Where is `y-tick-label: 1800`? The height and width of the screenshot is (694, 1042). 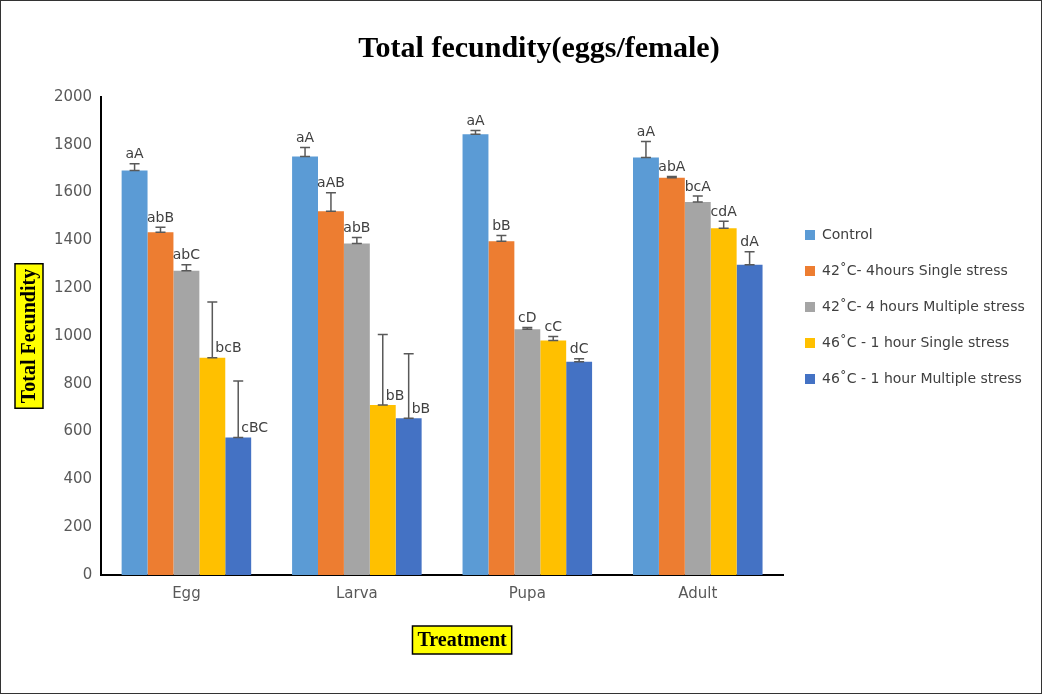 y-tick-label: 1800 is located at coordinates (73, 143).